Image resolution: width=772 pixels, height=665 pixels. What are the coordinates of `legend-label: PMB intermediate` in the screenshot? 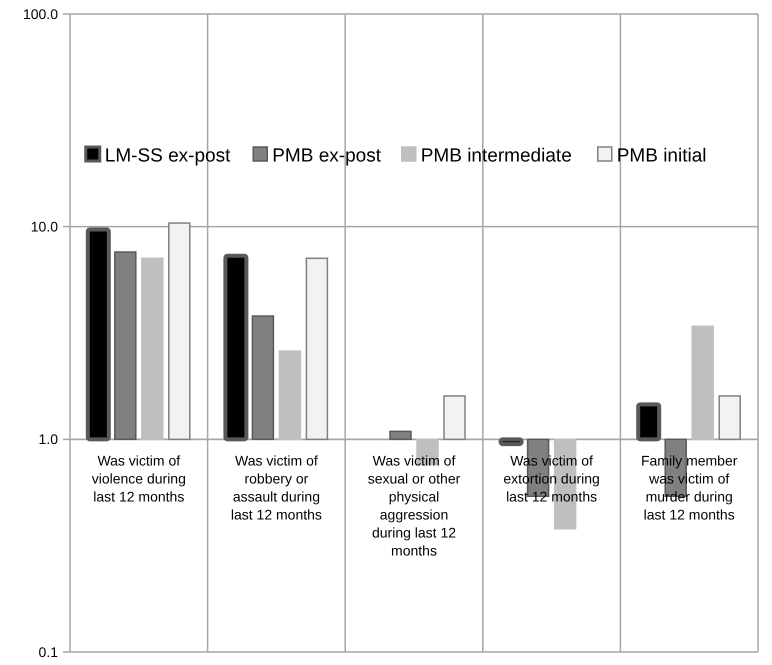 It's located at (496, 156).